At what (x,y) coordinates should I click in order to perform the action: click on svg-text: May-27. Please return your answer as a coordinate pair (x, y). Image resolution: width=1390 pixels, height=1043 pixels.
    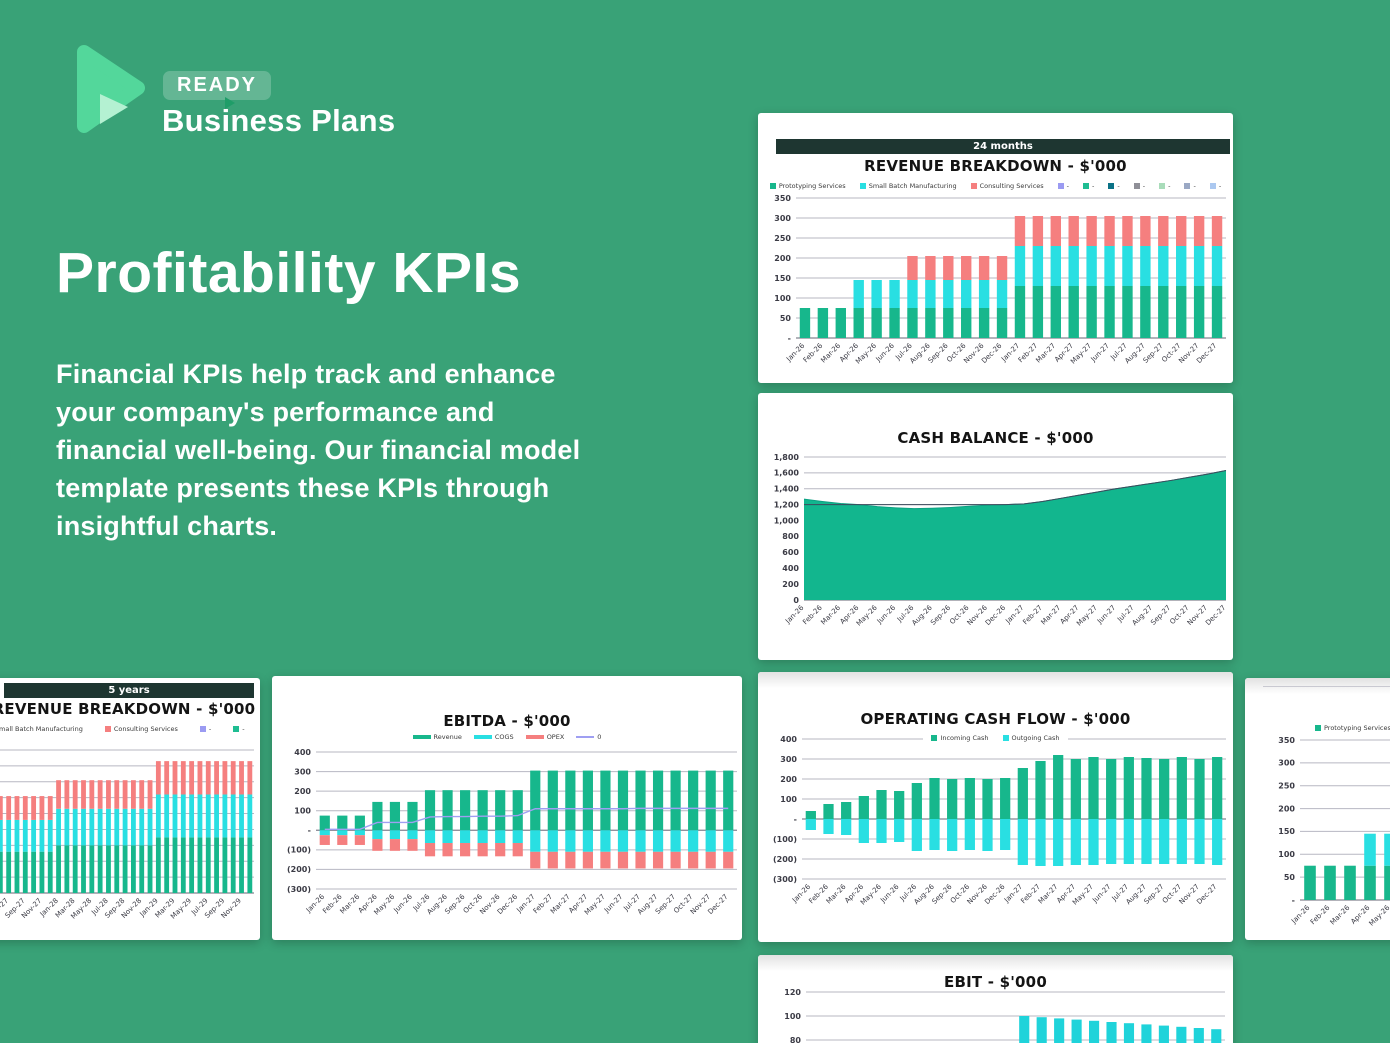
    Looking at the image, I should click on (1087, 616).